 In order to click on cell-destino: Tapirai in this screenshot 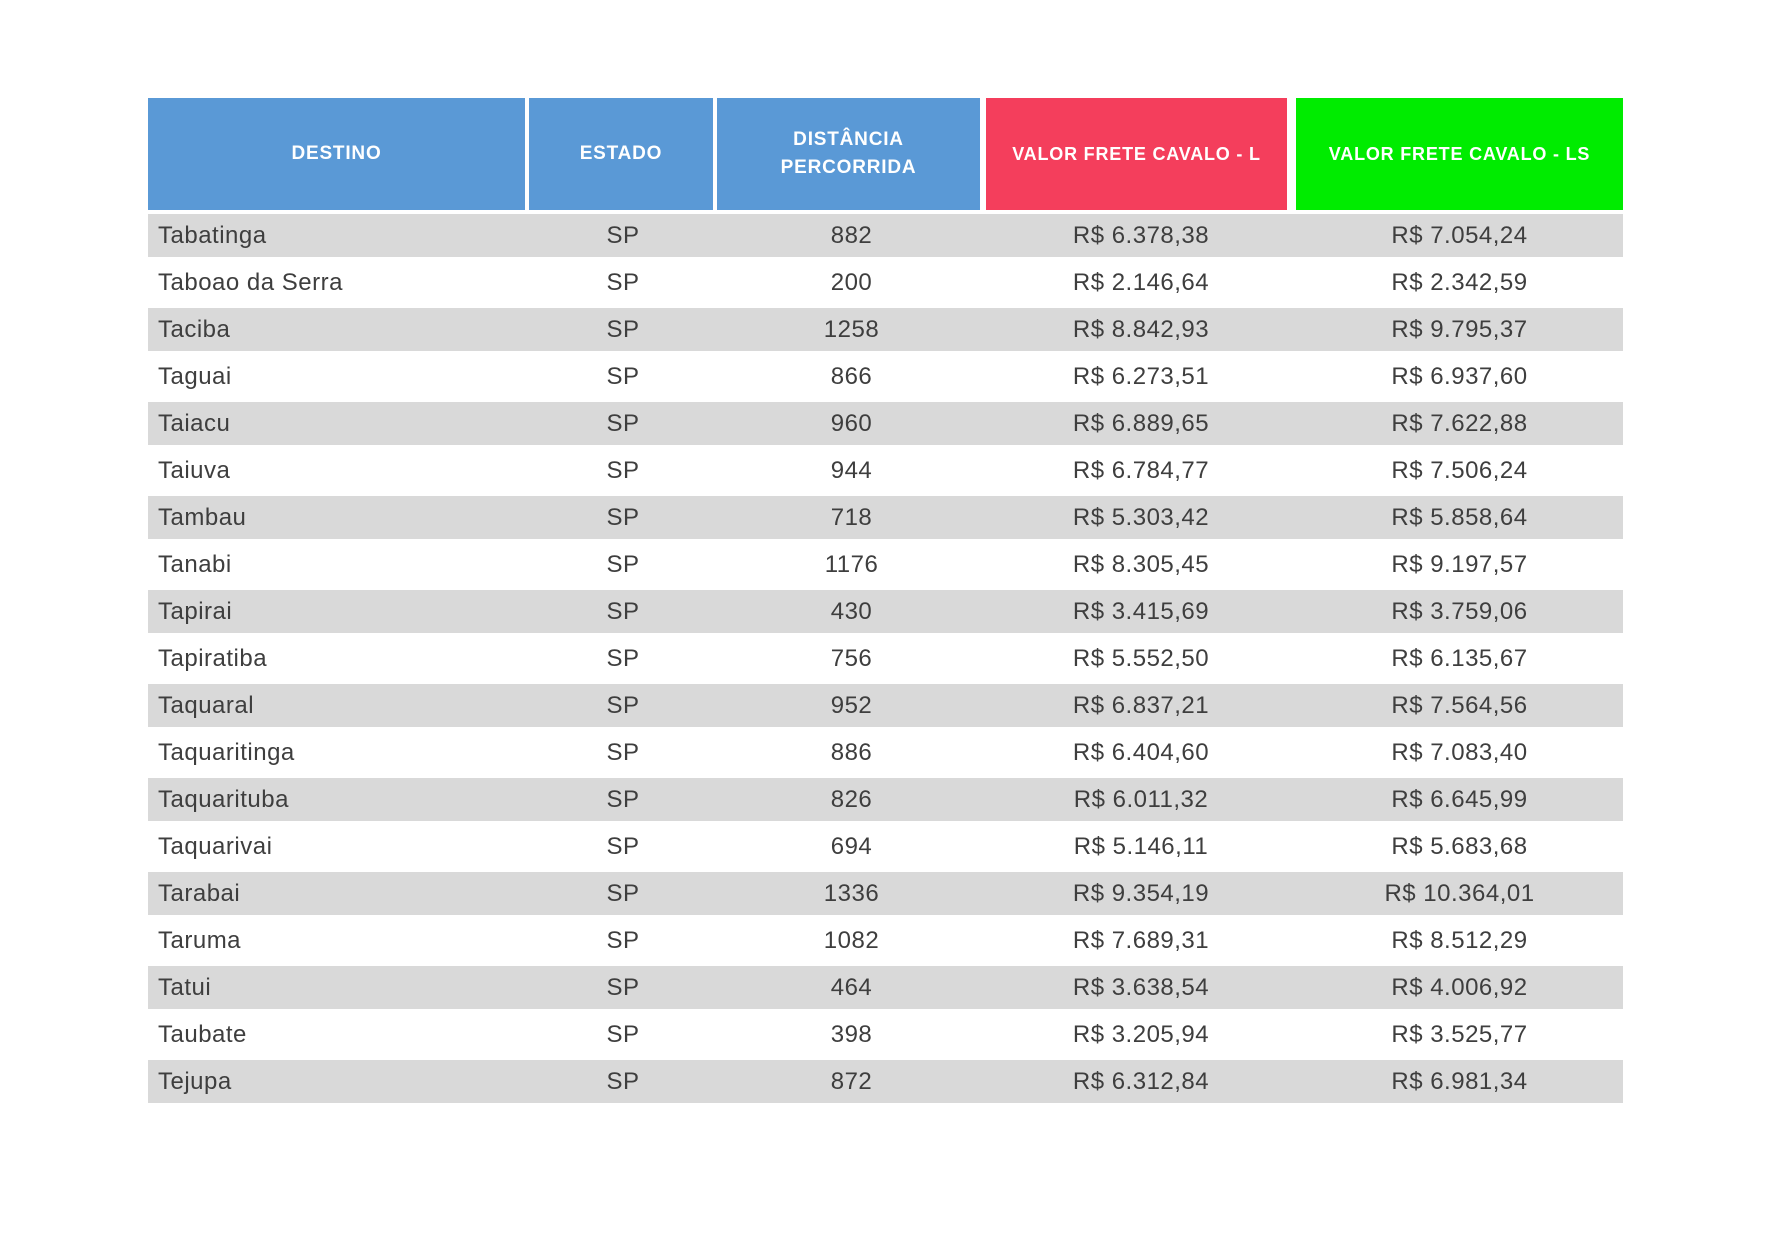, I will do `click(195, 611)`.